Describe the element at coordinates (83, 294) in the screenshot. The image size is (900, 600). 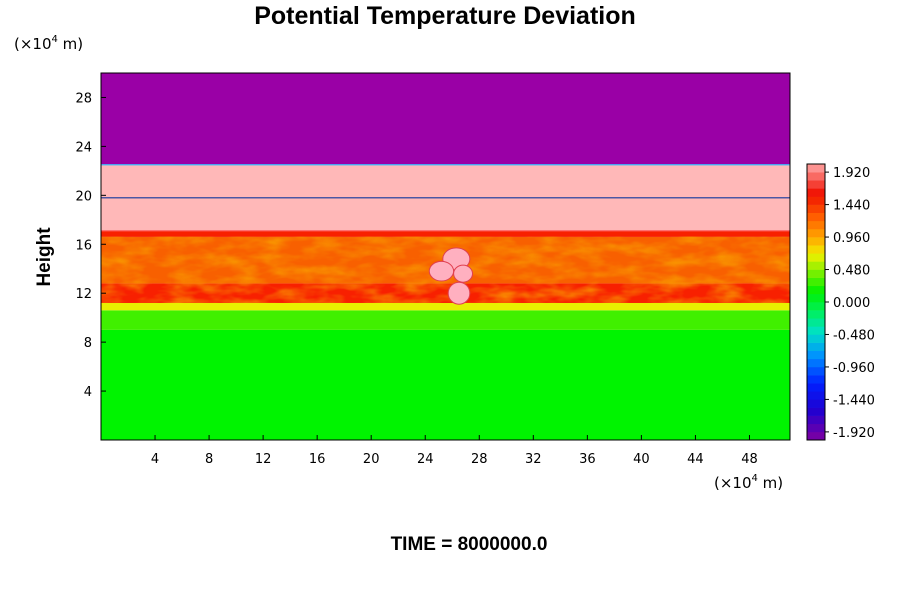
I see `y-tick-label-2: 12` at that location.